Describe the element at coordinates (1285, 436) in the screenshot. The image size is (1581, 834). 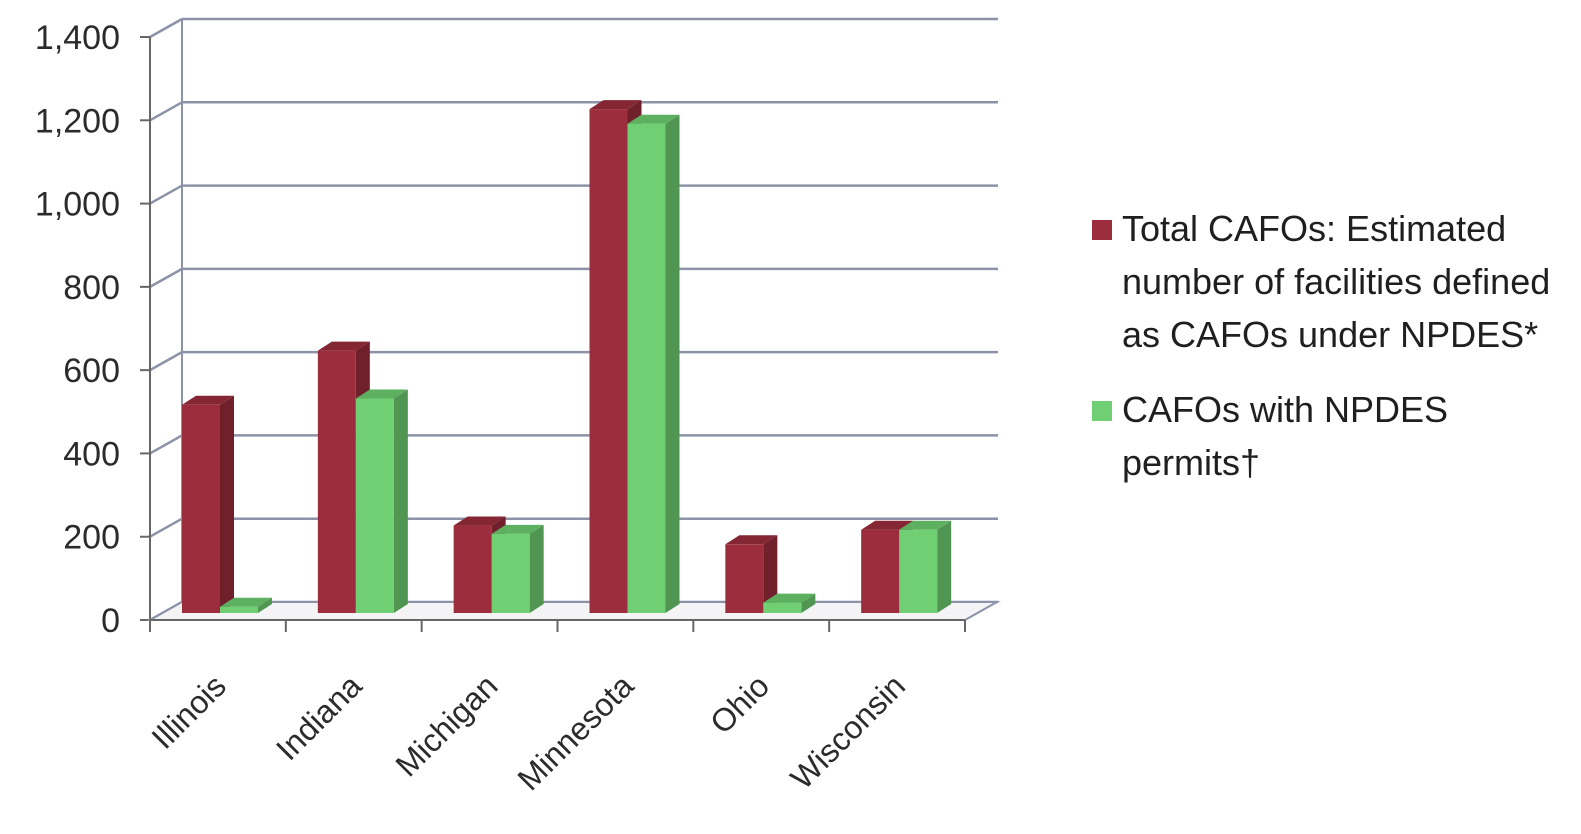
I see `legend-label-permitted-cafos: CAFOs with NPDES permits†` at that location.